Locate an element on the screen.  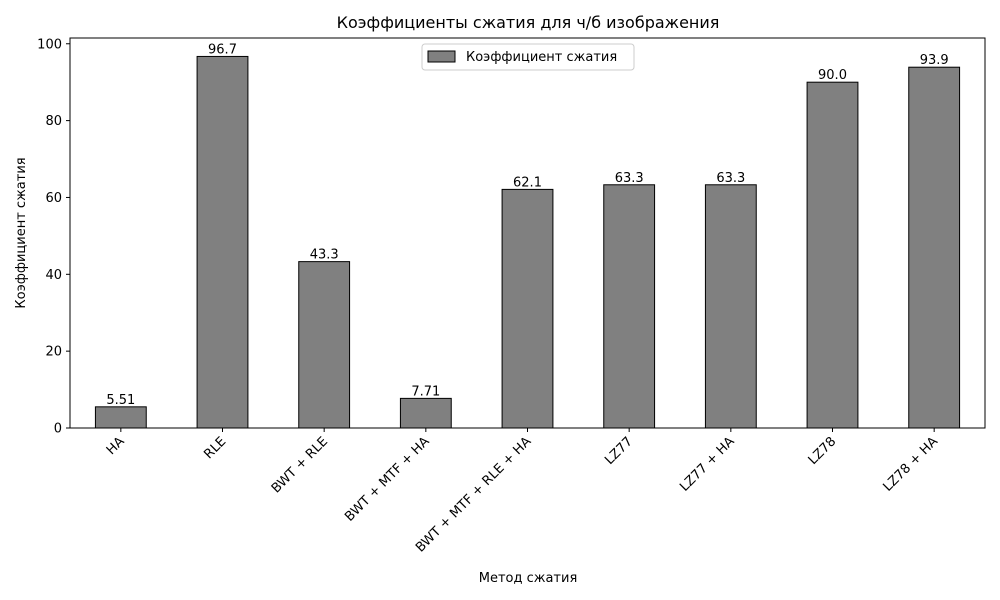
data-label: 5.51 is located at coordinates (120, 400).